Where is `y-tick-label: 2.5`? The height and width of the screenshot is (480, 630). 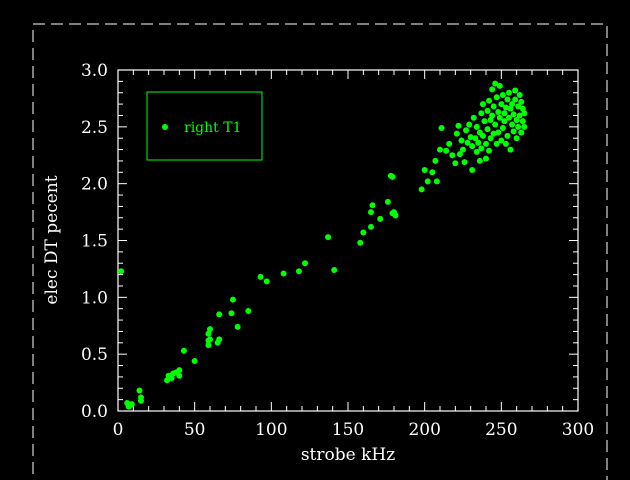 y-tick-label: 2.5 is located at coordinates (94, 128).